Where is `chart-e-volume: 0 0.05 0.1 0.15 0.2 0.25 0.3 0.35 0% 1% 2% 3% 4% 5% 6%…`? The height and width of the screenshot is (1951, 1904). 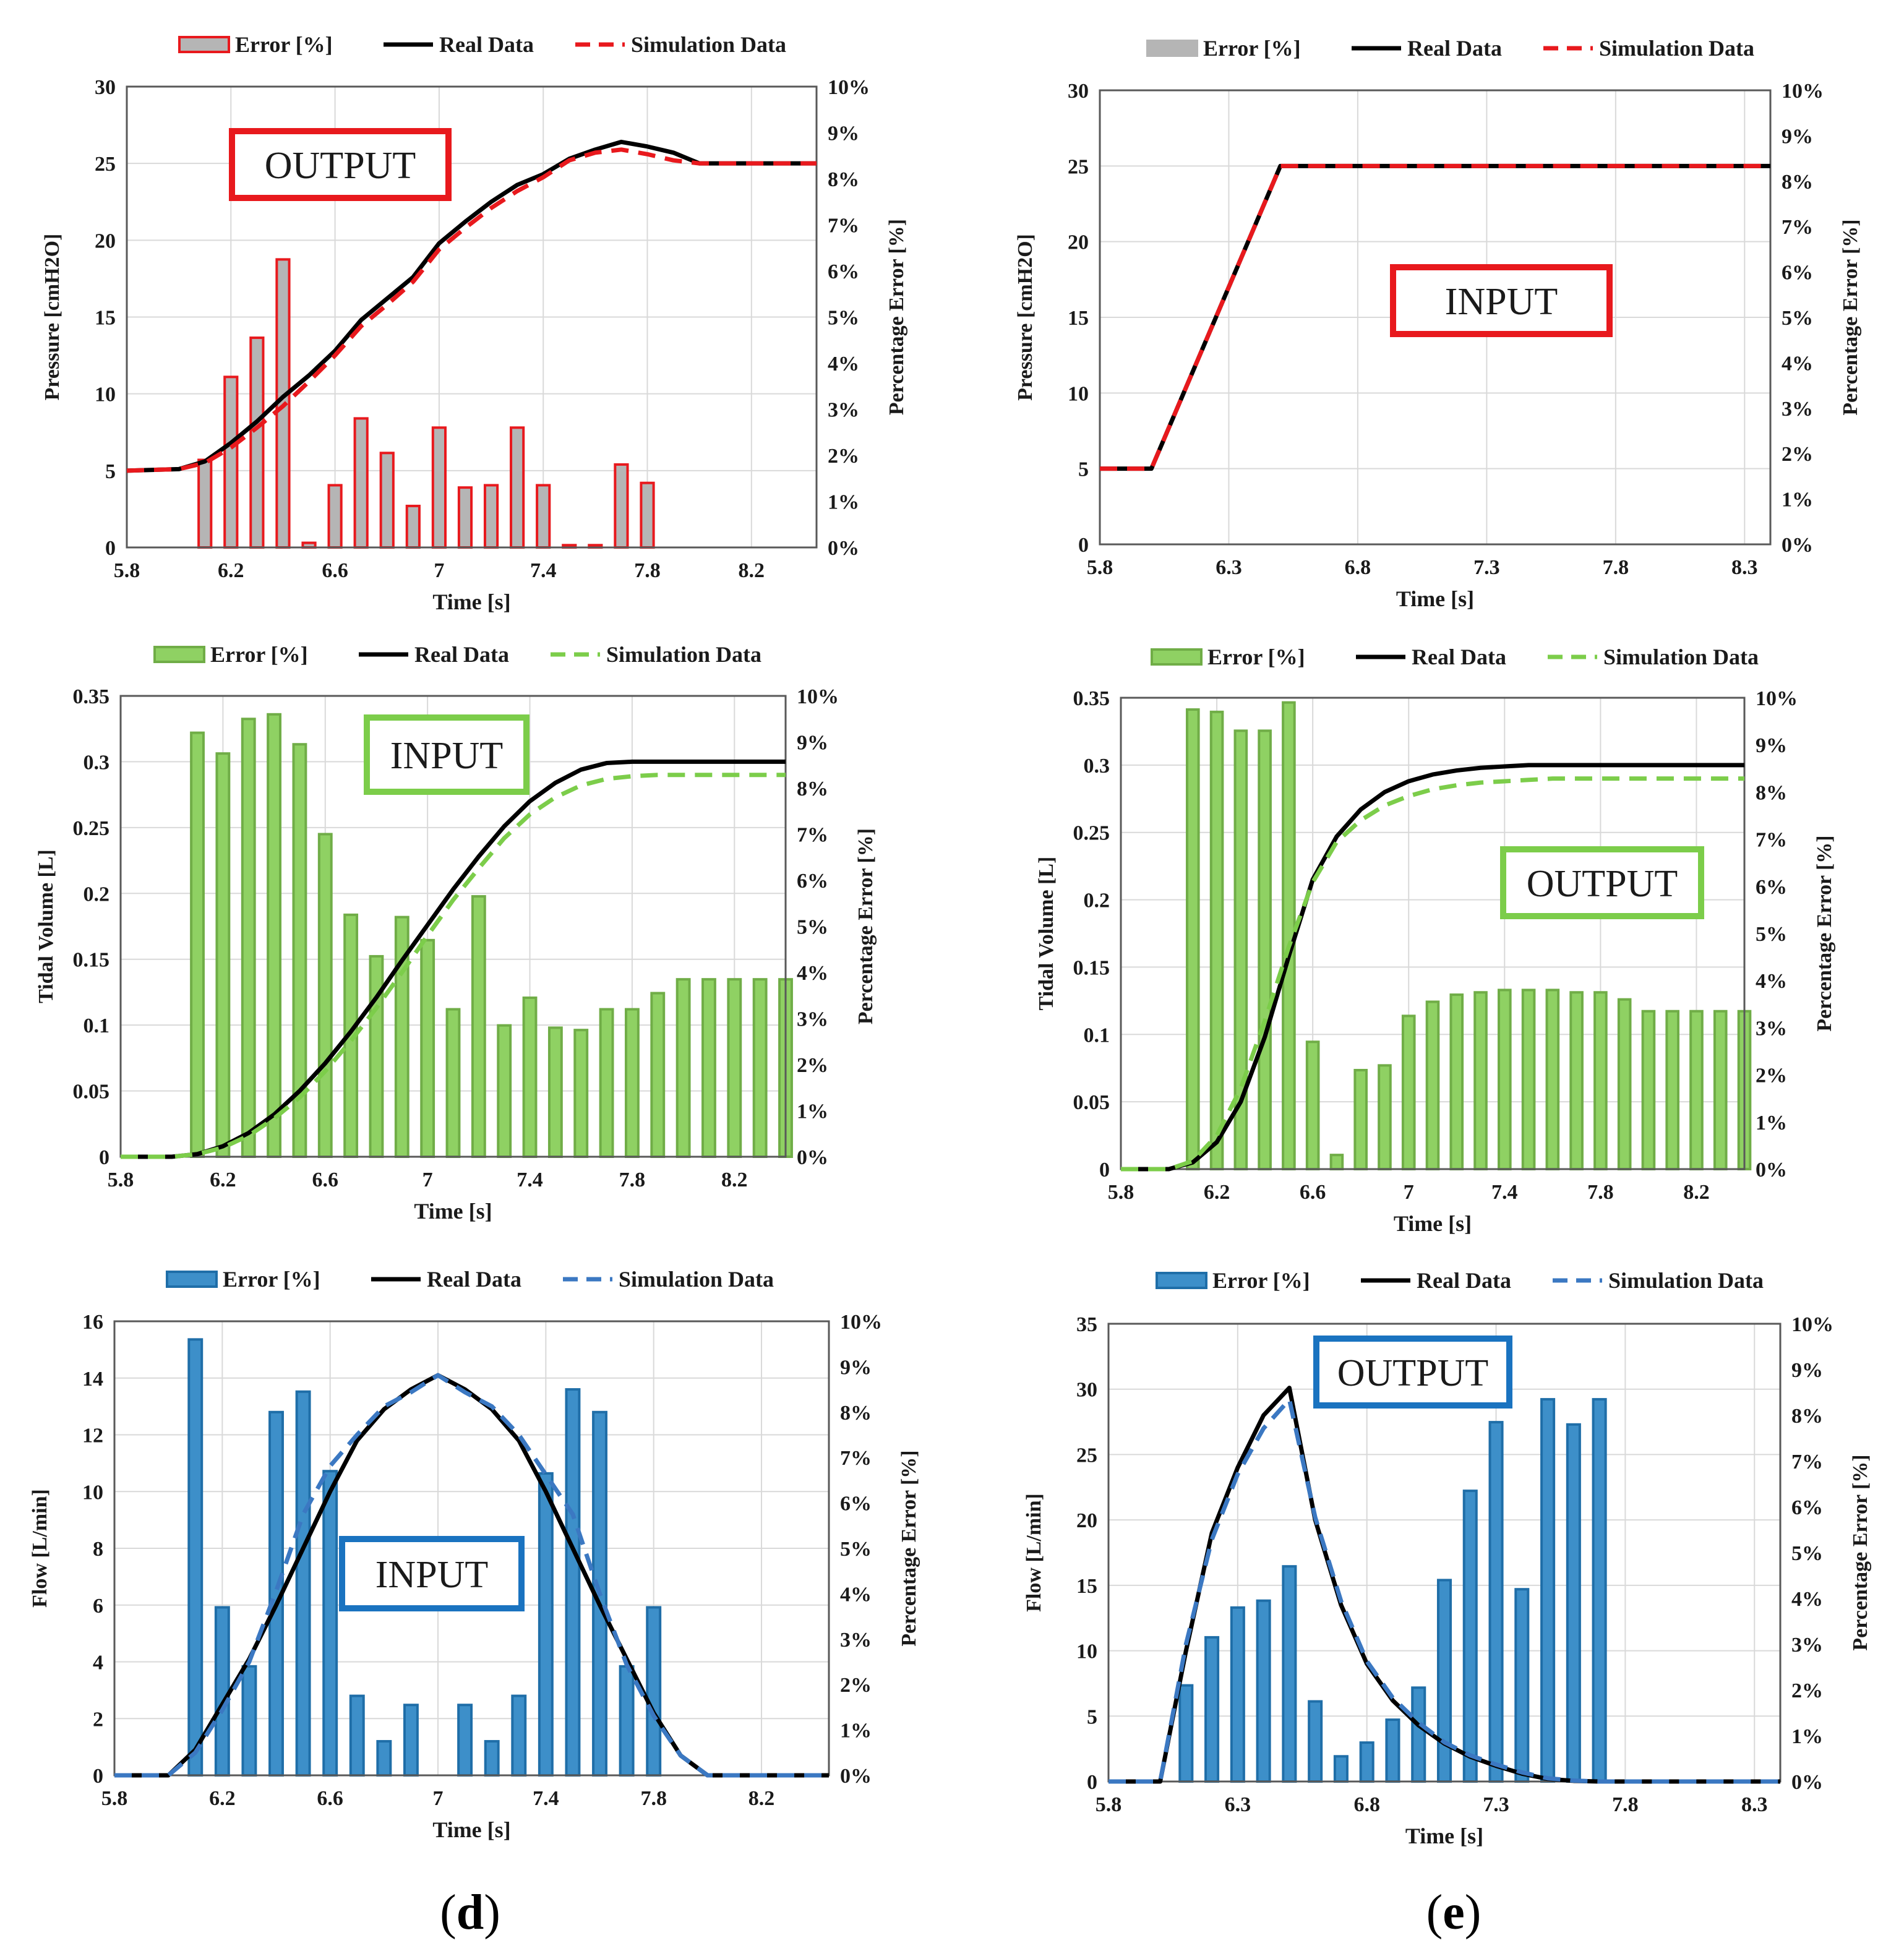
chart-e-volume: 0 0.05 0.1 0.15 0.2 0.25 0.3 0.35 0% 1% 2% 3% 4% 5% 6%… is located at coordinates (1435, 940).